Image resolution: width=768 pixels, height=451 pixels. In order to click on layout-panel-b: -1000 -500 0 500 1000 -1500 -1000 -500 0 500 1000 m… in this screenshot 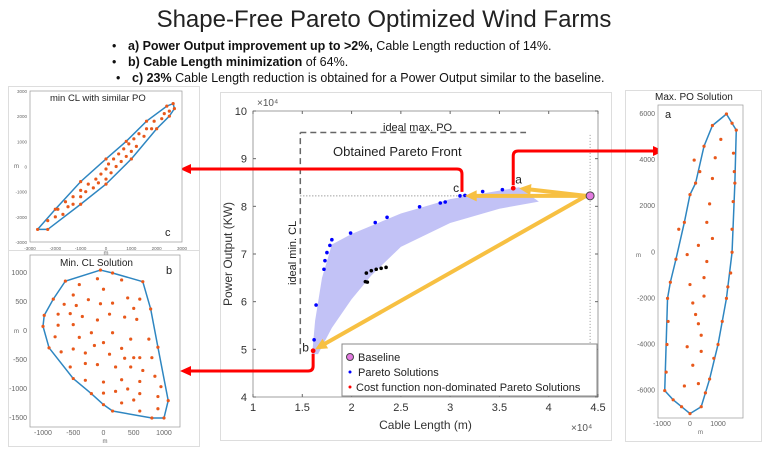, I will do `click(95, 349)`.